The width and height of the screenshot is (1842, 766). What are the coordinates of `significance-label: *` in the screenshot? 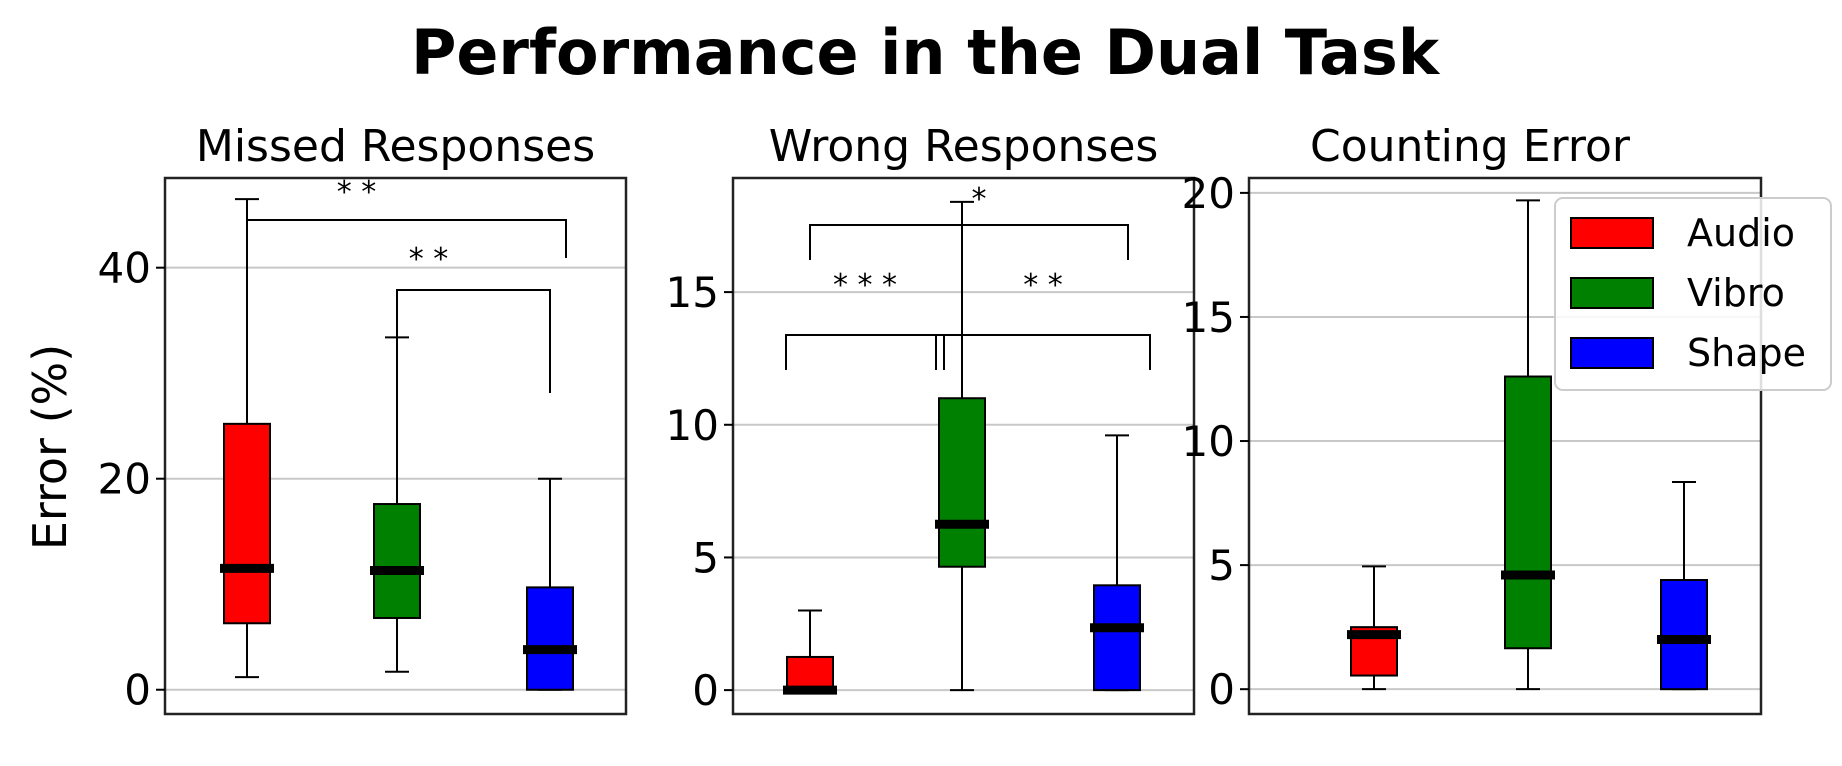 It's located at (979, 199).